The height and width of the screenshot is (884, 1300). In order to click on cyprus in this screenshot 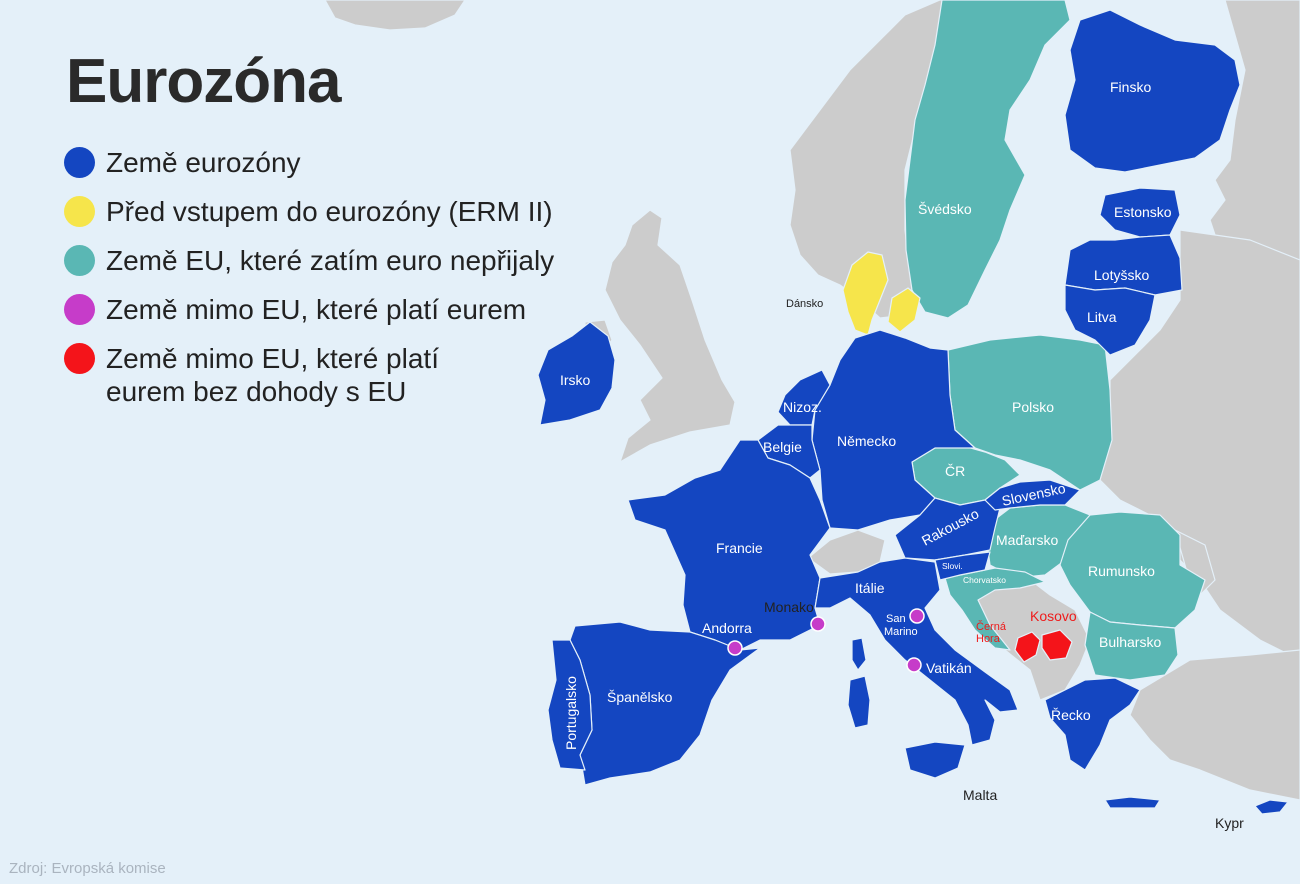, I will do `click(1271, 807)`.